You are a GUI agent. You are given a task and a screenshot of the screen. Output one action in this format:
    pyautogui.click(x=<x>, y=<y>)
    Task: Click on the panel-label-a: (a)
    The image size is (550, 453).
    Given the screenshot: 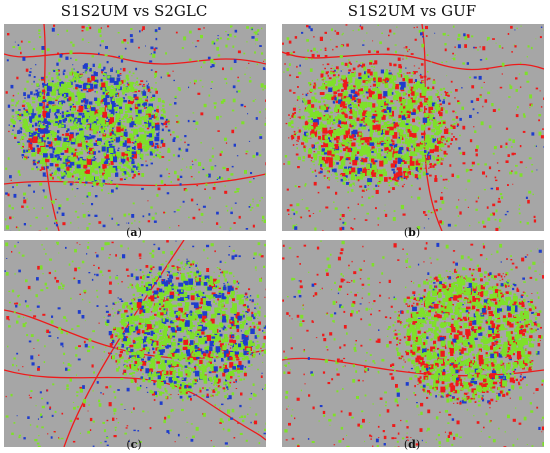 What is the action you would take?
    pyautogui.click(x=134, y=232)
    